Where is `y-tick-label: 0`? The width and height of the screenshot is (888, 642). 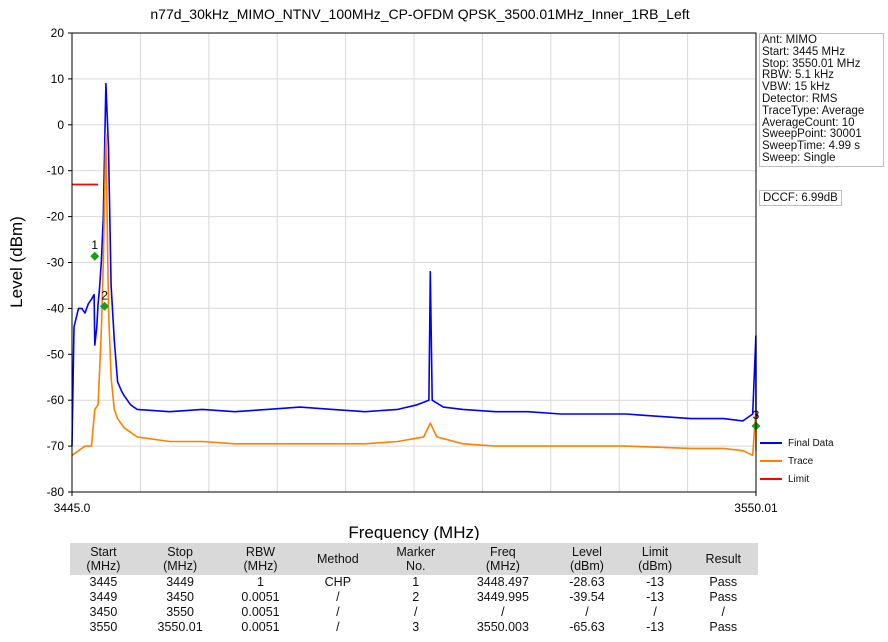 y-tick-label: 0 is located at coordinates (60, 125).